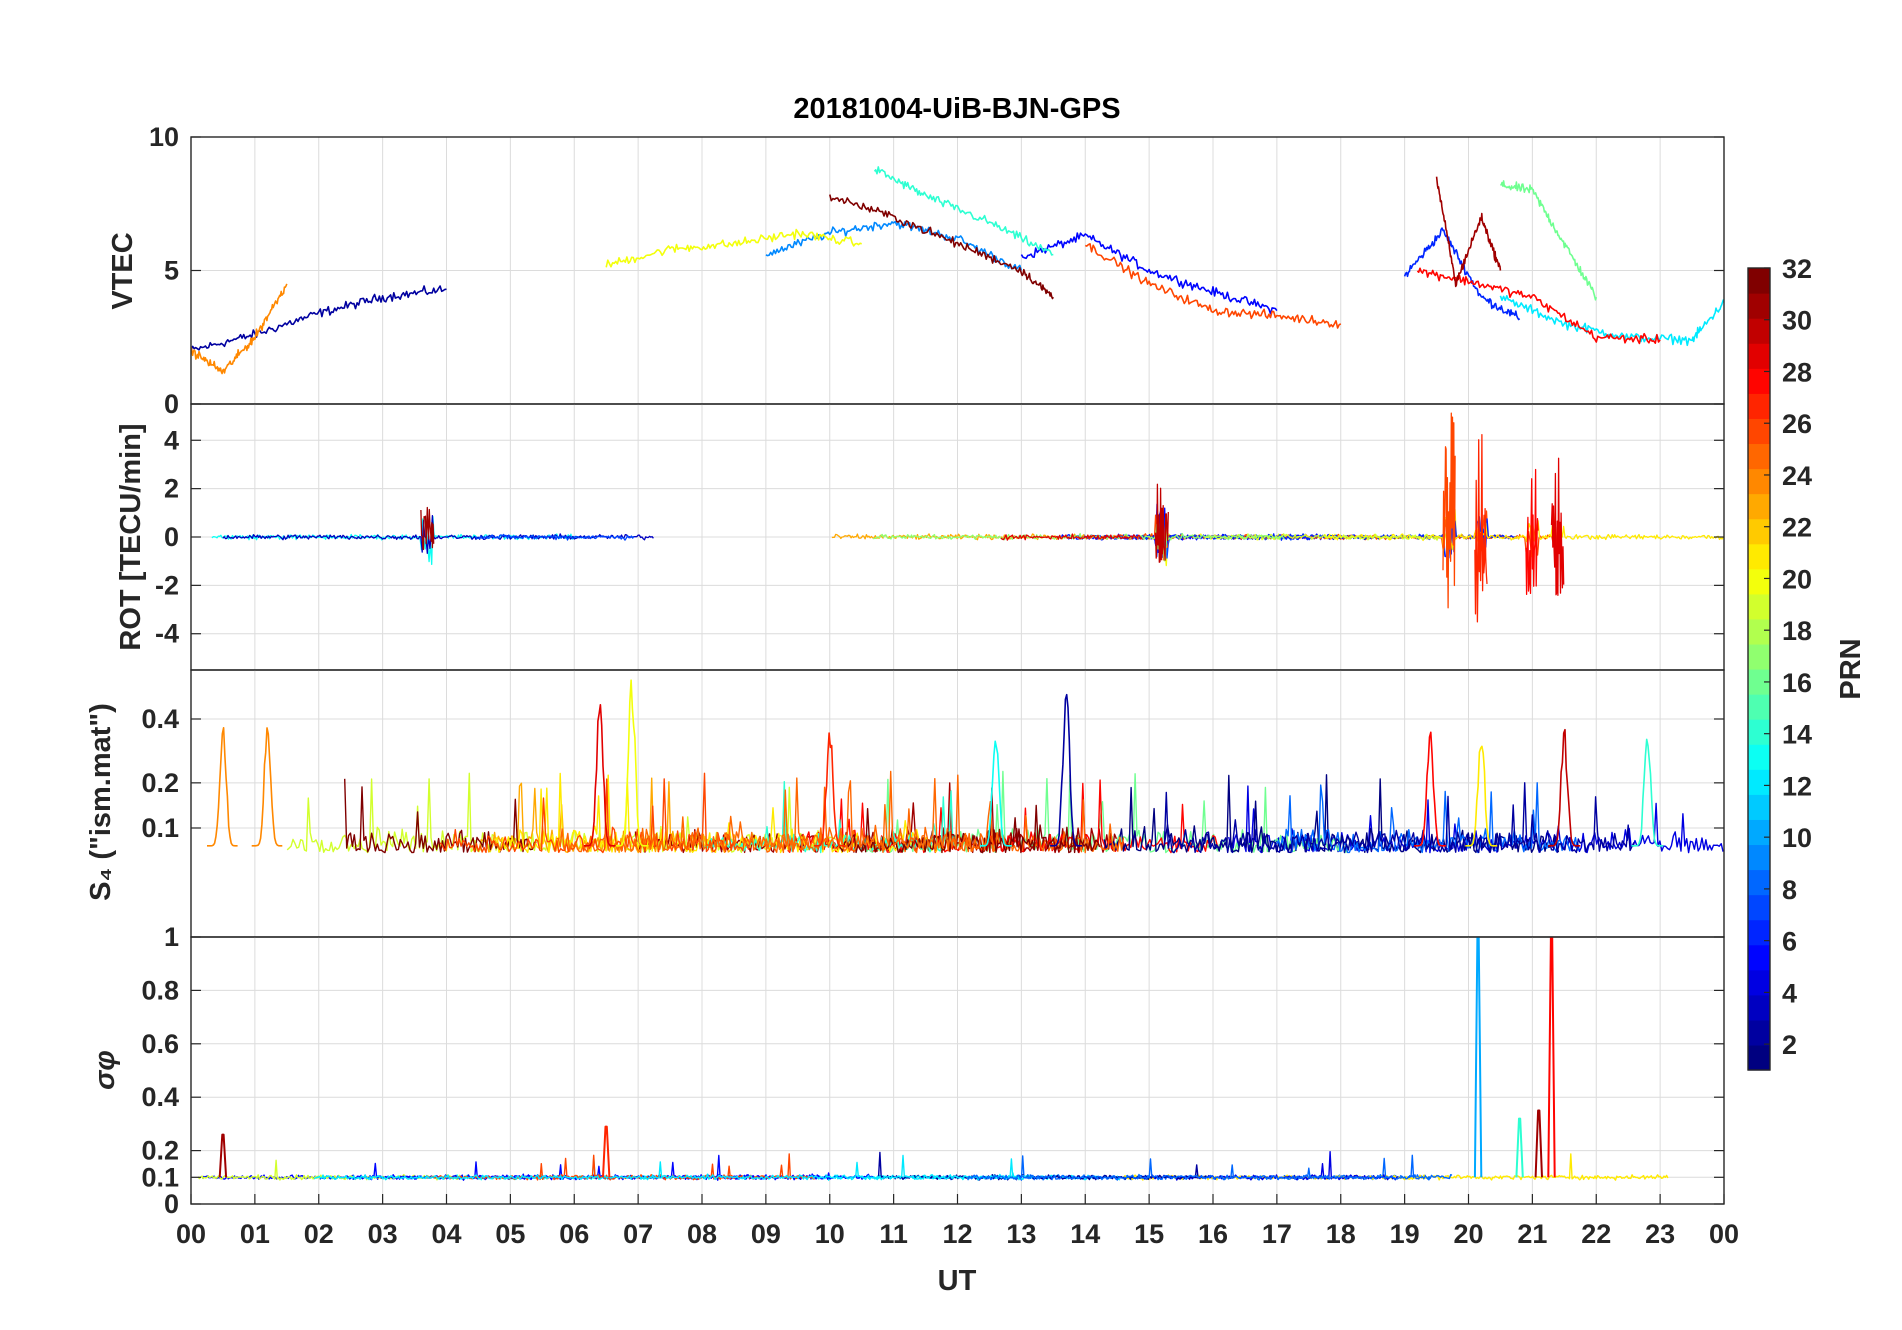 The height and width of the screenshot is (1330, 1902). What do you see at coordinates (167, 585) in the screenshot?
I see `y-tick-label: -2` at bounding box center [167, 585].